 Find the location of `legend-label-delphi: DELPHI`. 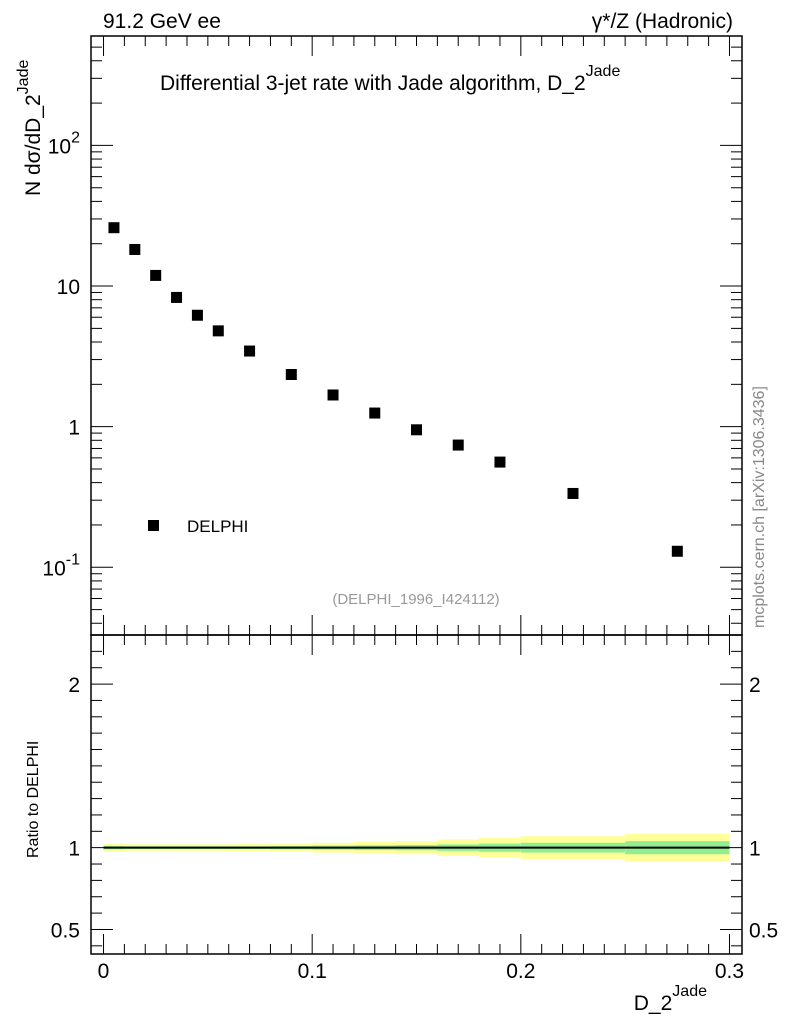

legend-label-delphi: DELPHI is located at coordinates (217, 526).